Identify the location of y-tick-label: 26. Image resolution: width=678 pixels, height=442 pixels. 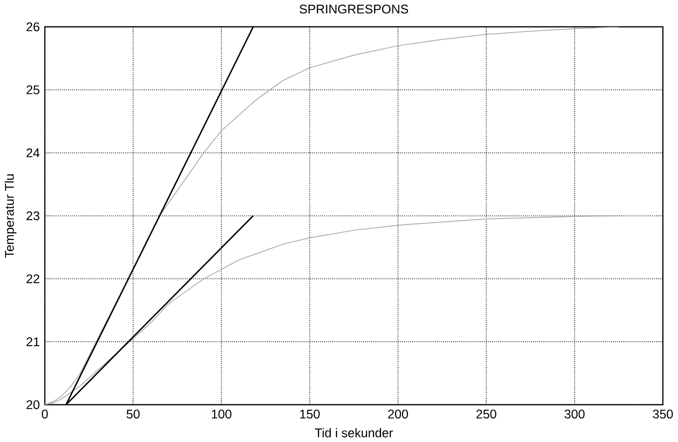
(33, 27).